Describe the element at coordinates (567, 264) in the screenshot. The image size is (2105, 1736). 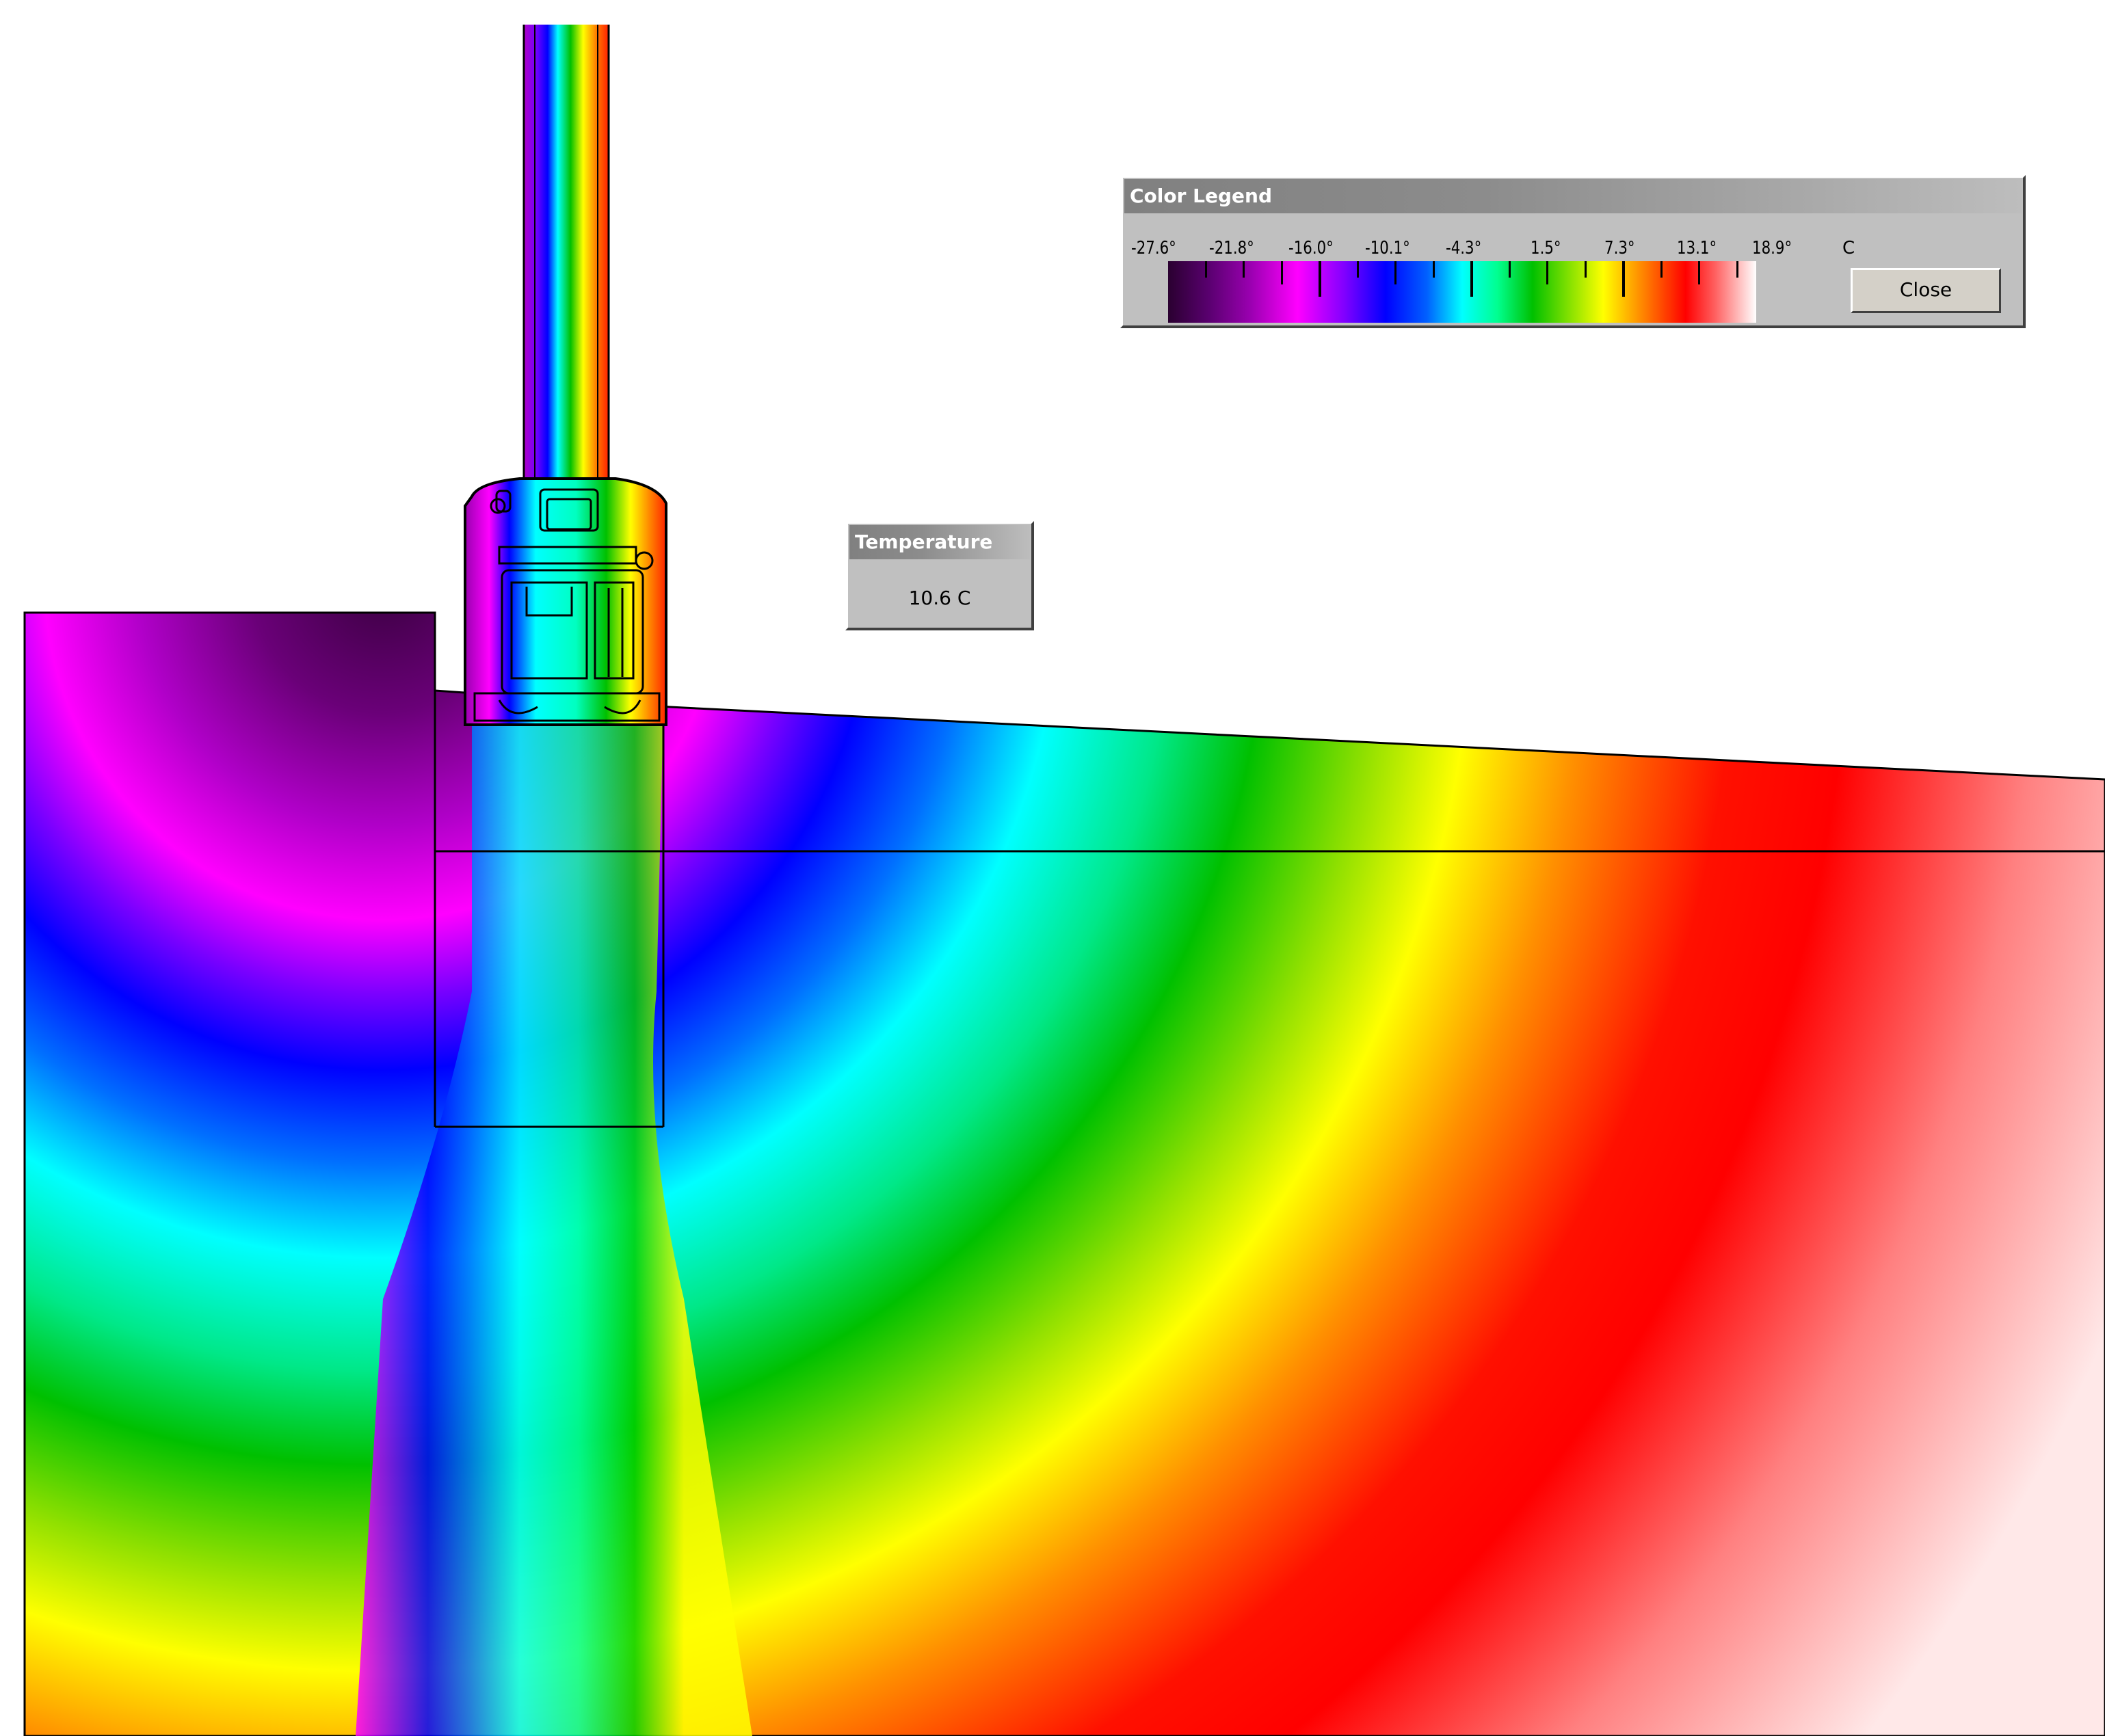
I see `glass-pane` at that location.